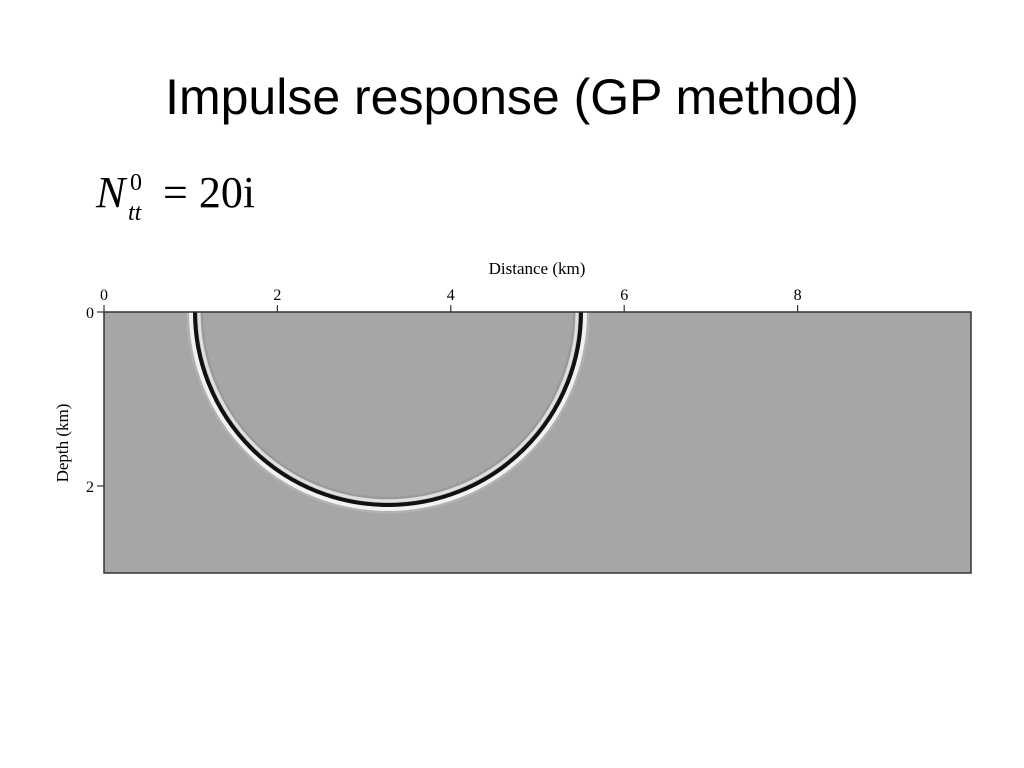 The image size is (1024, 768). Describe the element at coordinates (90, 313) in the screenshot. I see `y-tick-label: 0` at that location.